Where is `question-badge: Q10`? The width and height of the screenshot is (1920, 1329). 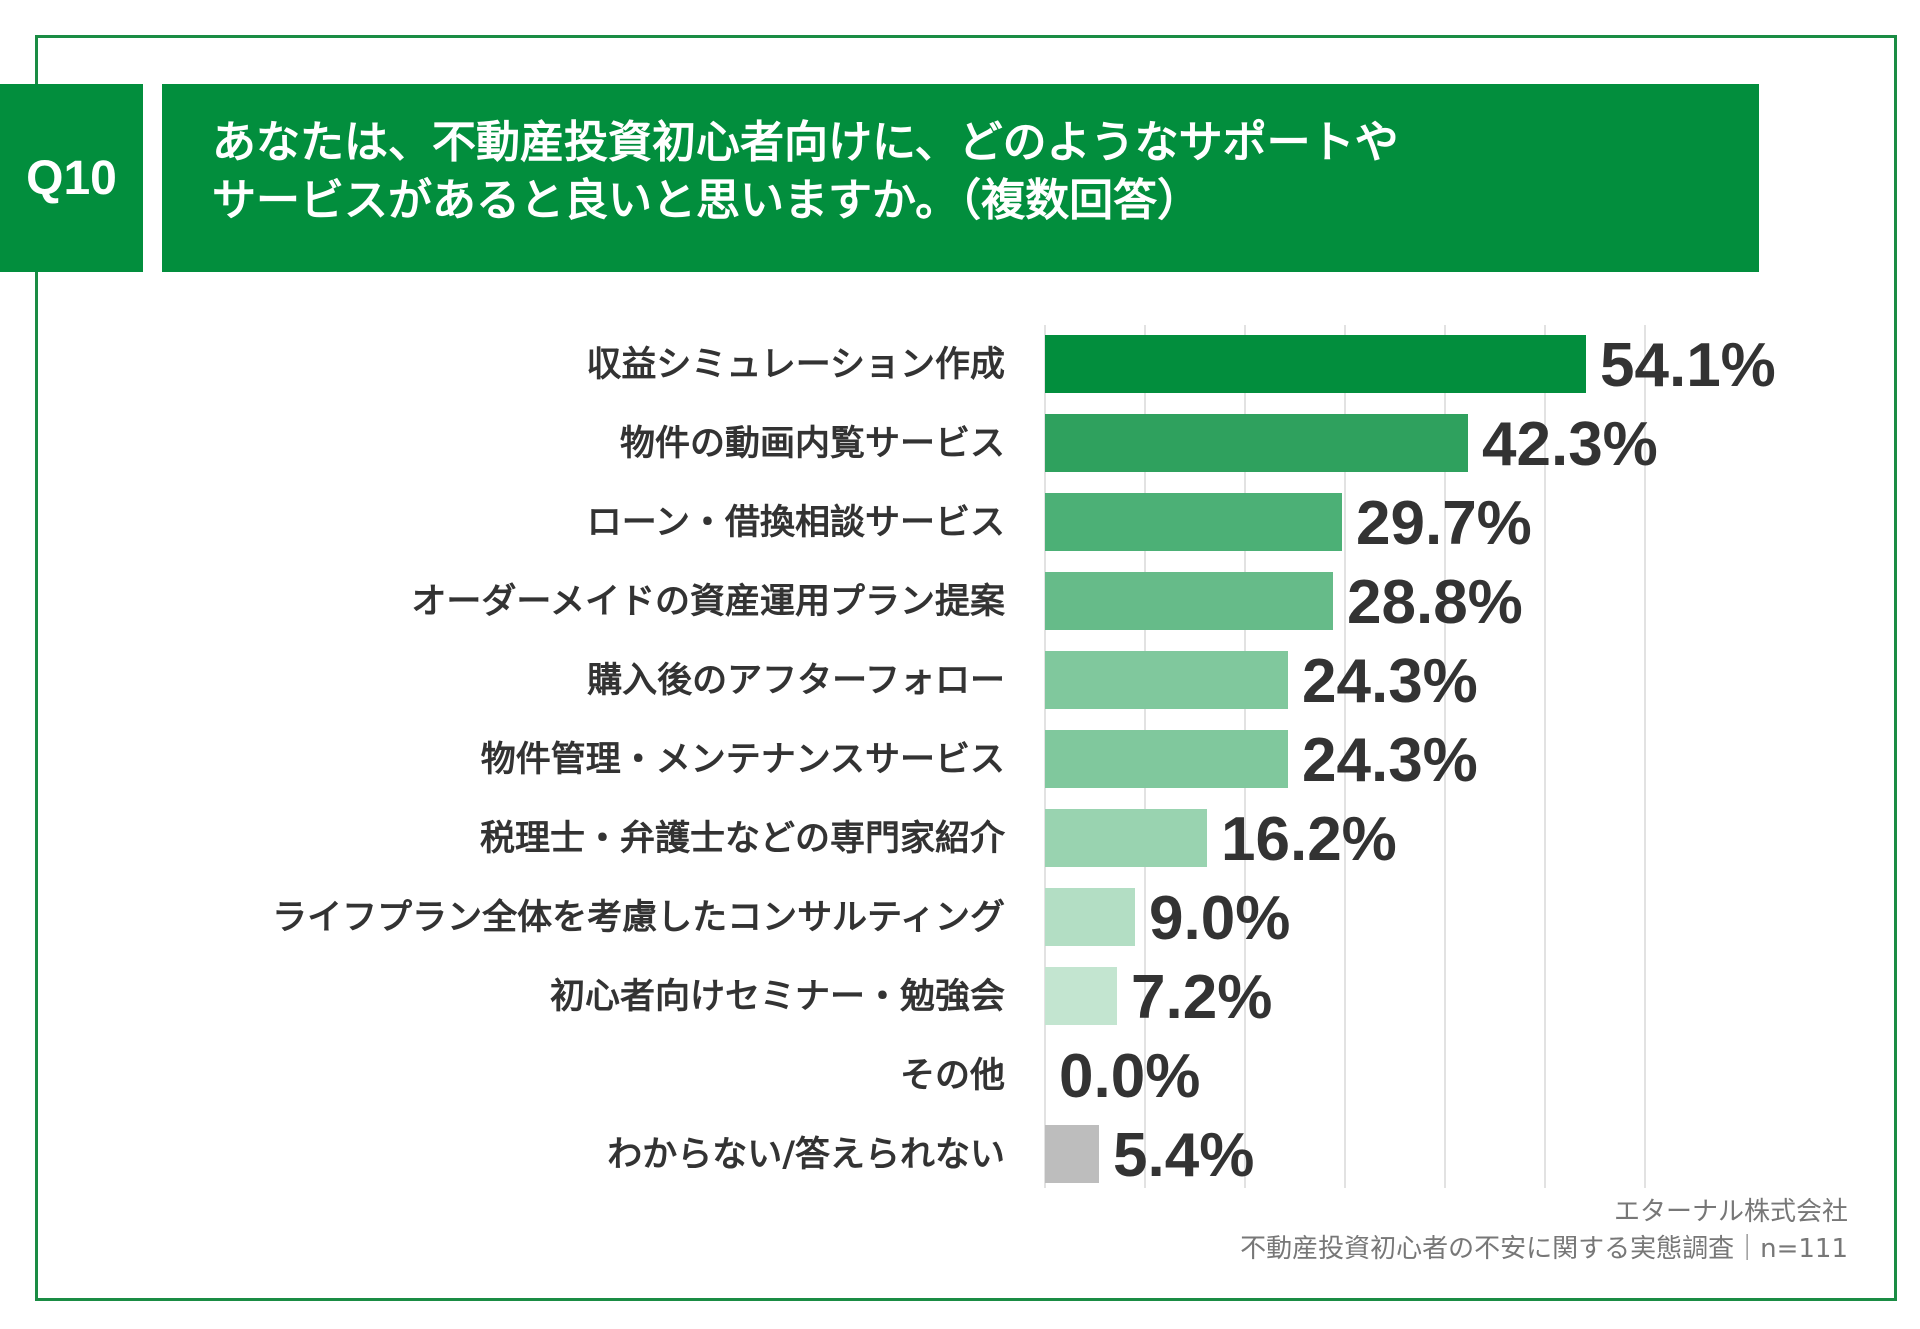
question-badge: Q10 is located at coordinates (71, 178).